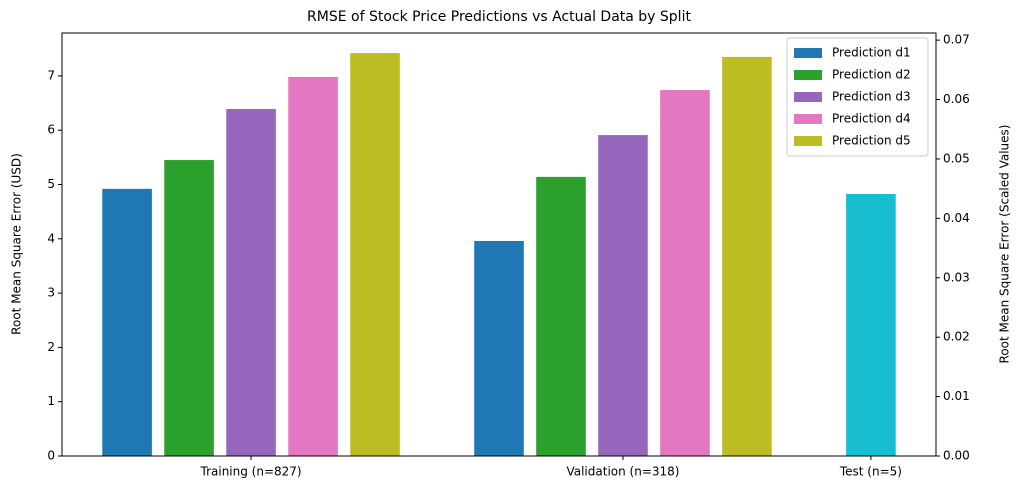  What do you see at coordinates (51, 293) in the screenshot?
I see `y-tick-label: 3` at bounding box center [51, 293].